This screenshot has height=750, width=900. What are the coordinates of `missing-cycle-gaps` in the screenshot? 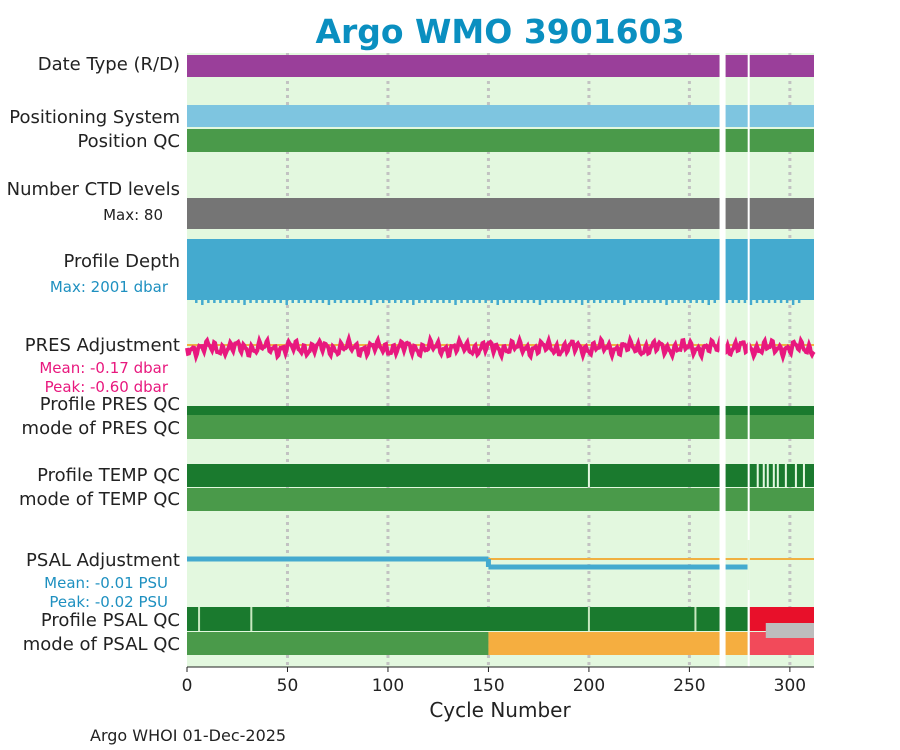 It's located at (734, 360).